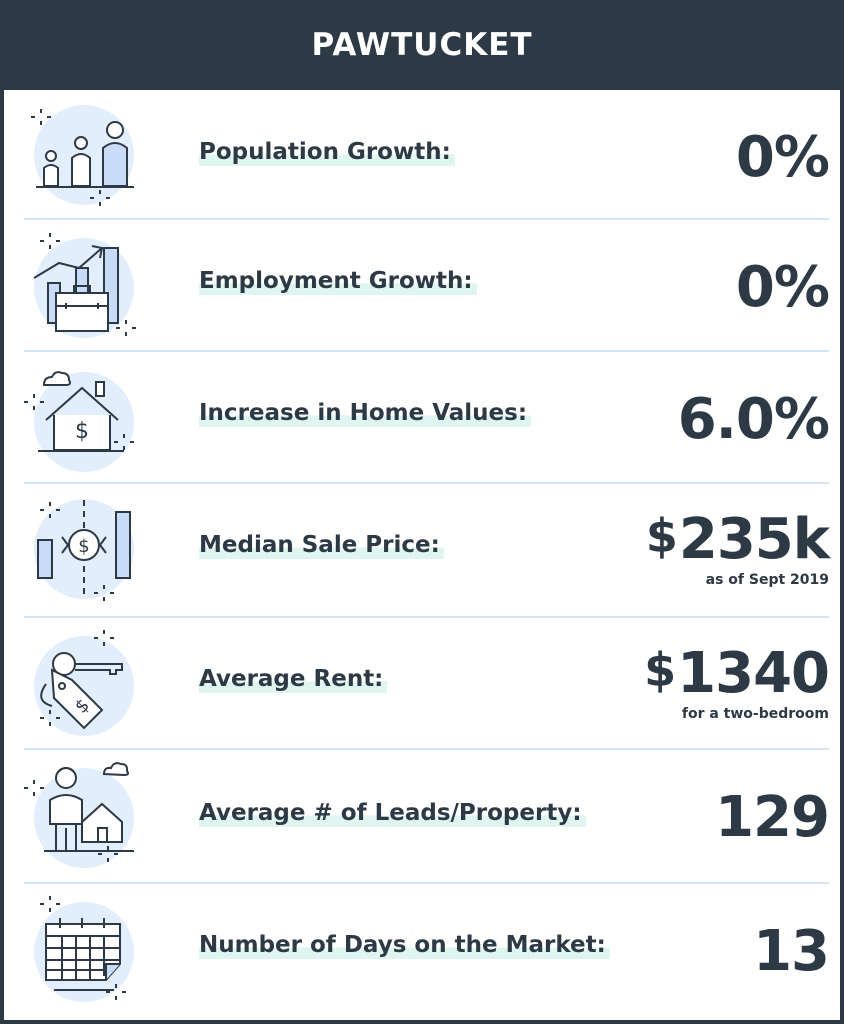  What do you see at coordinates (392, 813) in the screenshot?
I see `stat-label: Average # of Leads/Property:` at bounding box center [392, 813].